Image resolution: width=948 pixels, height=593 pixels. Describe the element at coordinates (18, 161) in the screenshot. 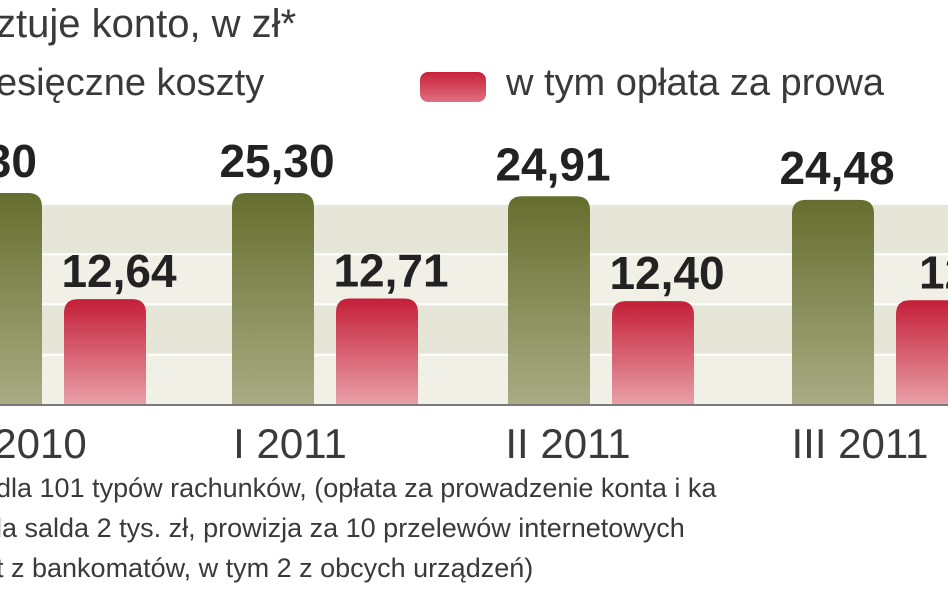

I see `data-label-total: ,30` at that location.